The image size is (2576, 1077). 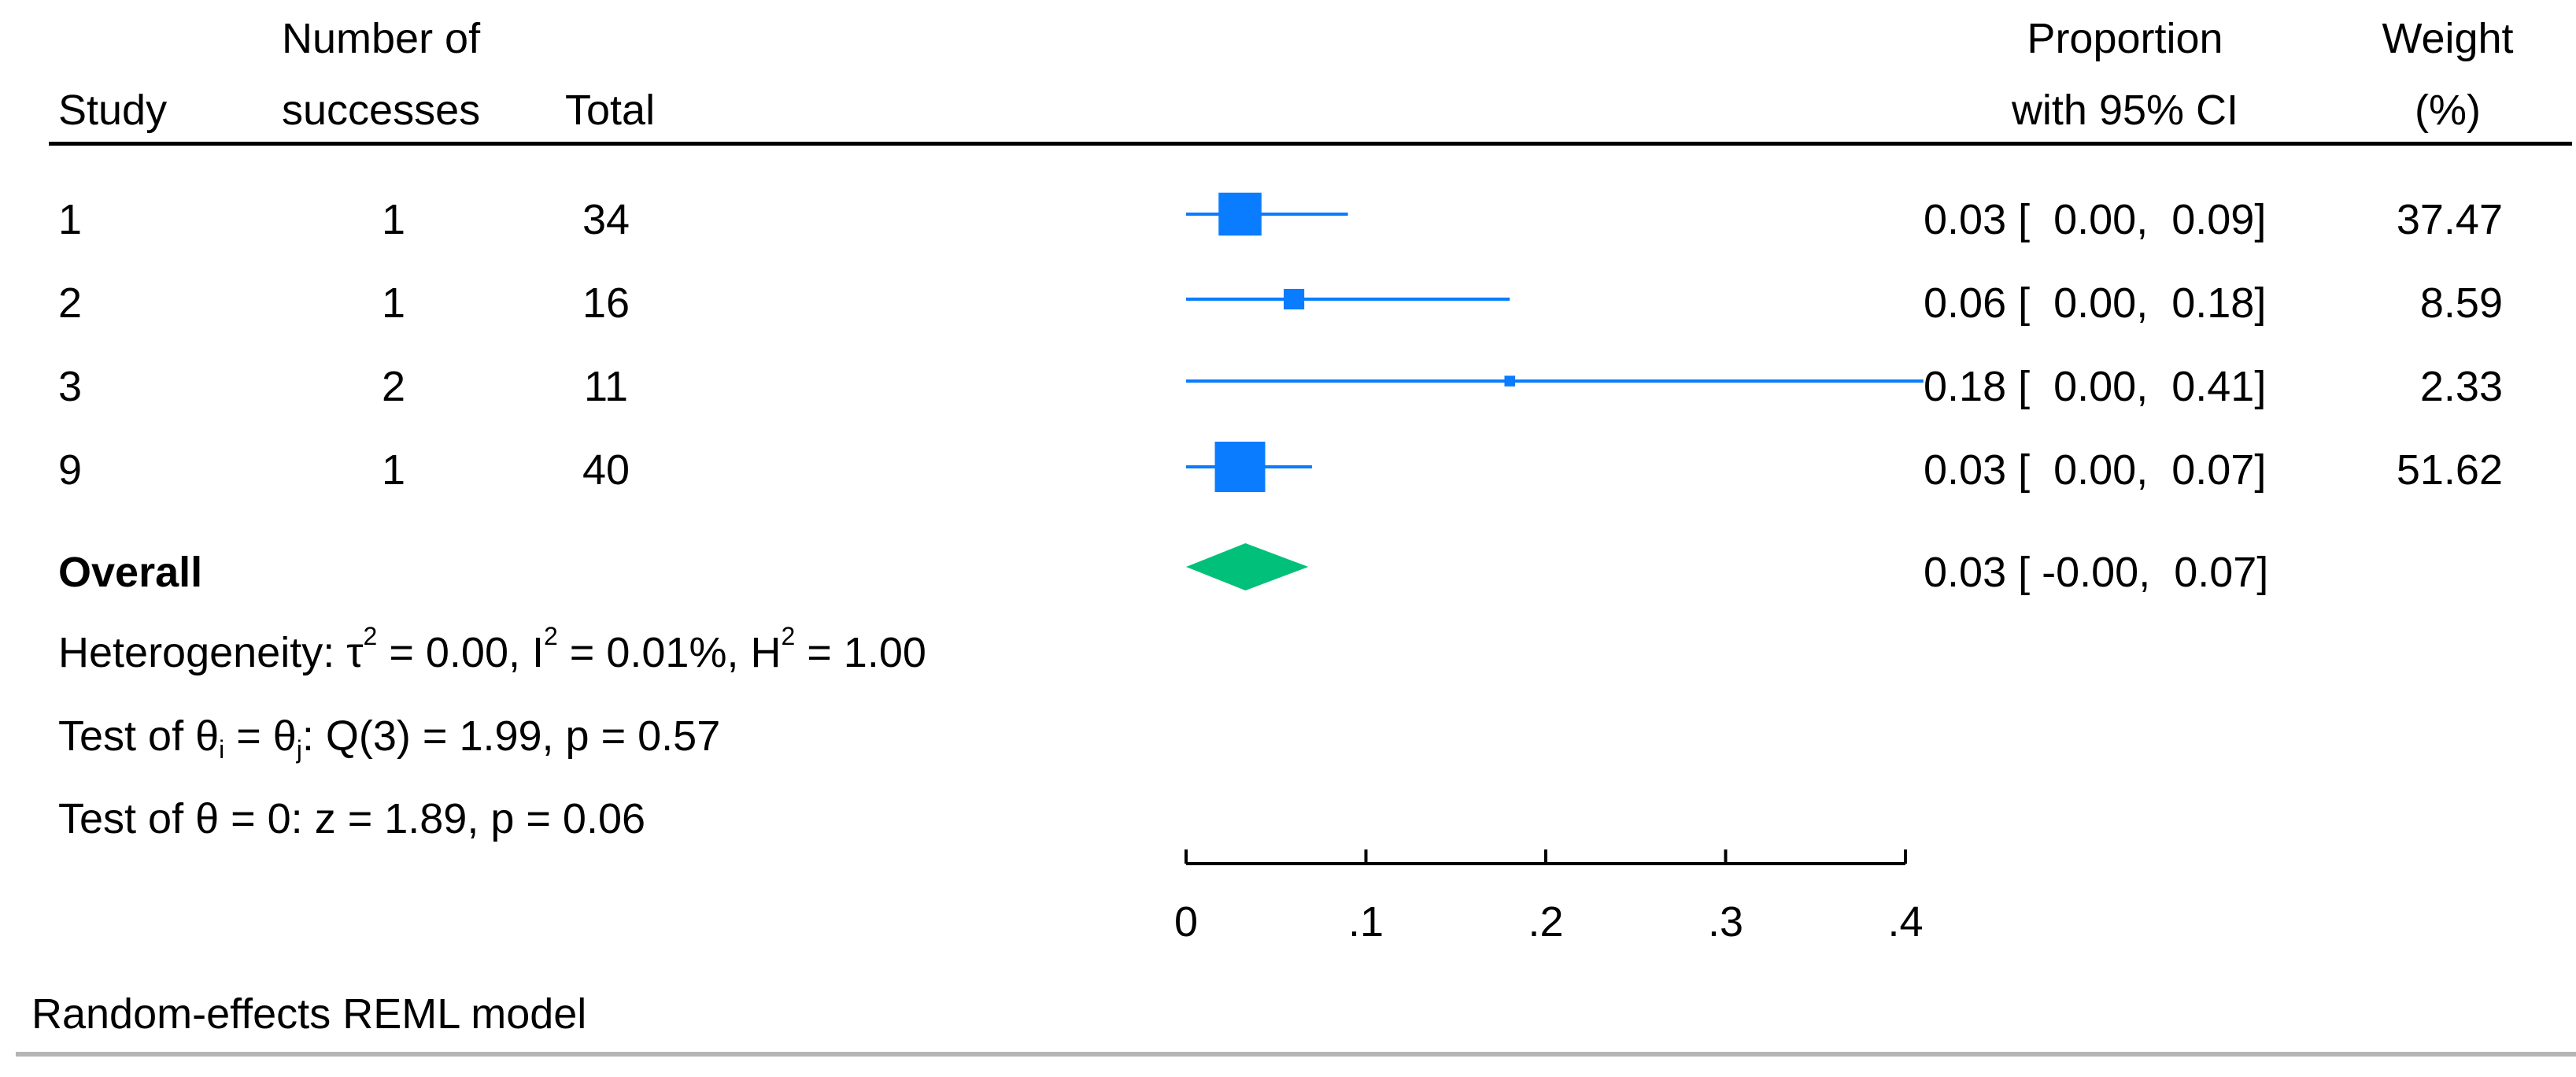 What do you see at coordinates (2125, 110) in the screenshot?
I see `header-proportion-line2: with 95% CI` at bounding box center [2125, 110].